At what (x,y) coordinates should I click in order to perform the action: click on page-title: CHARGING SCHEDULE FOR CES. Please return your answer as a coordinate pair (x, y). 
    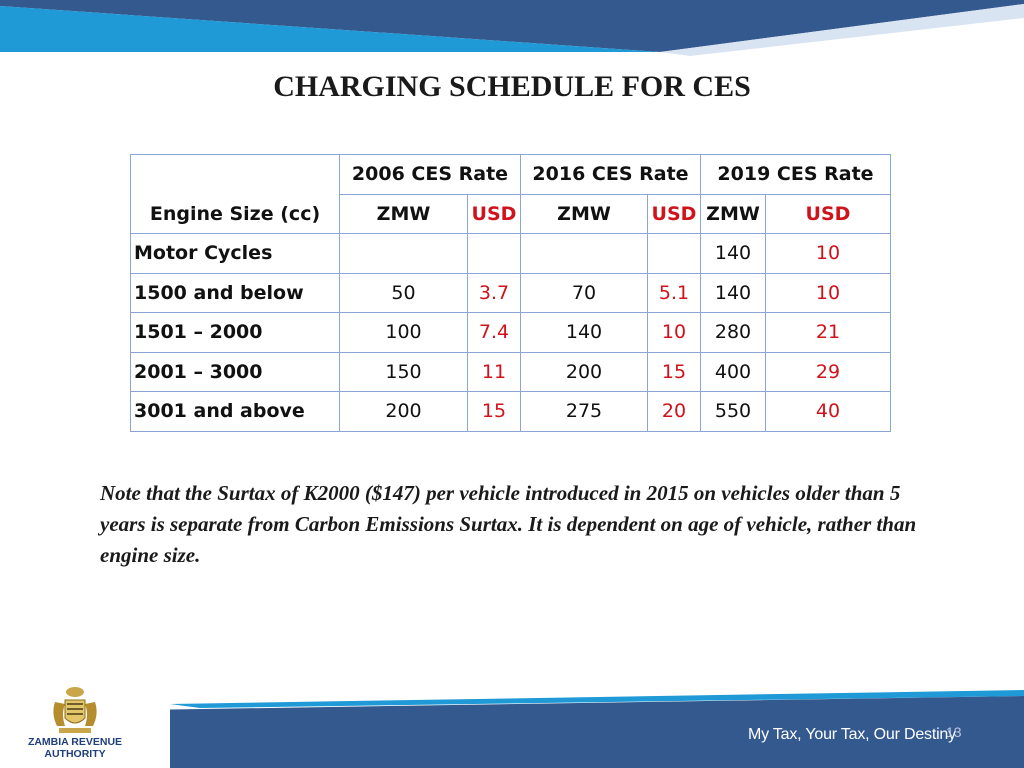
    Looking at the image, I should click on (512, 86).